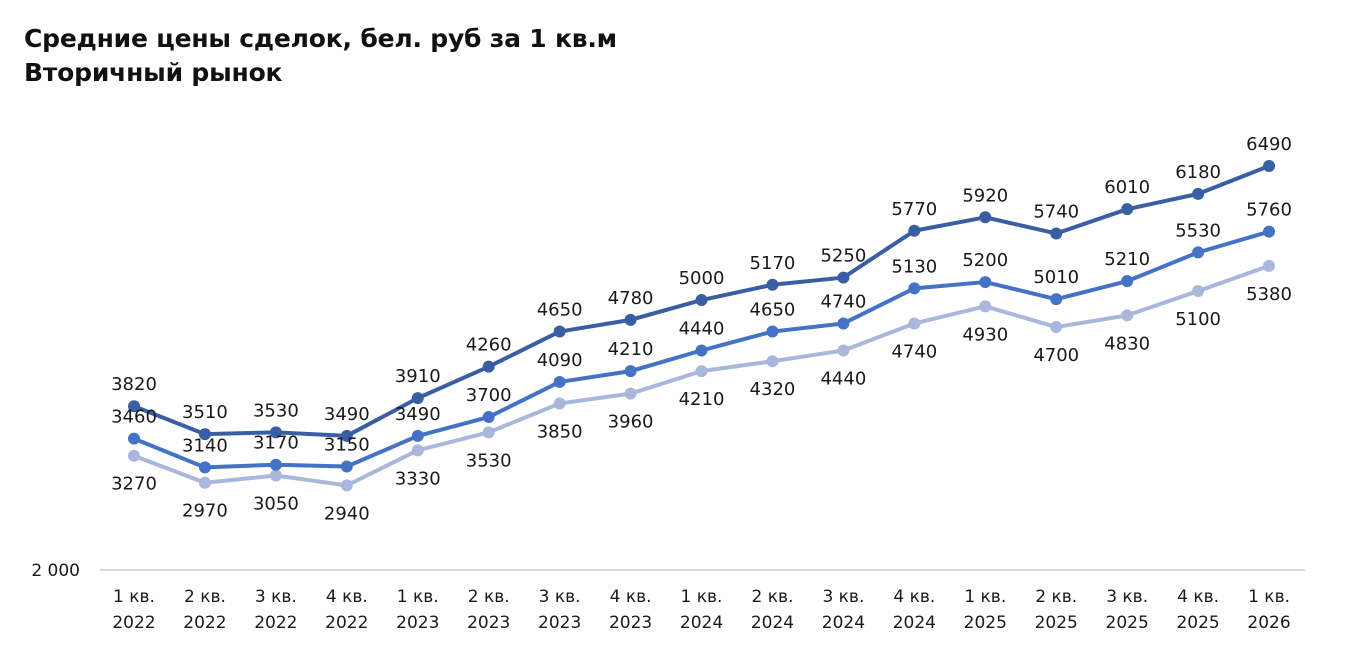 The width and height of the screenshot is (1357, 662). What do you see at coordinates (347, 513) in the screenshot?
I see `data-label: 2940` at bounding box center [347, 513].